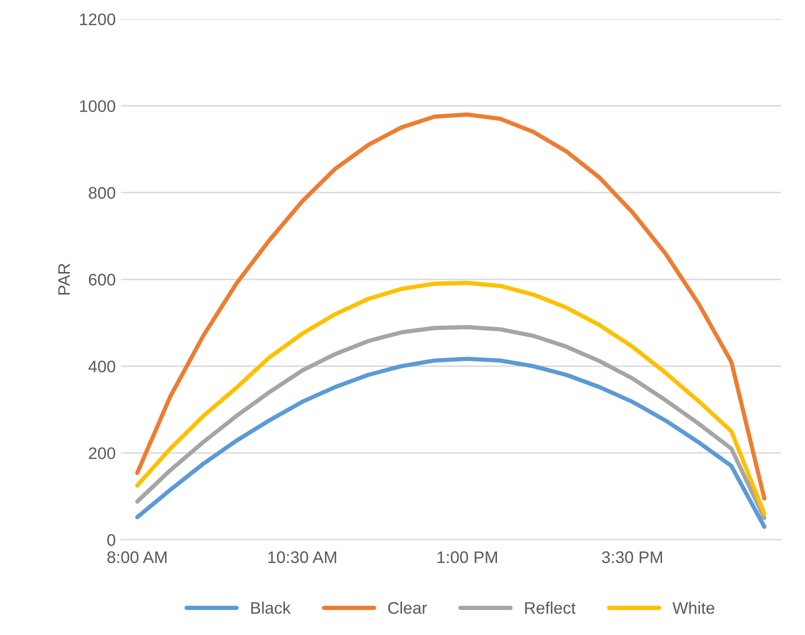  What do you see at coordinates (467, 557) in the screenshot?
I see `x-tick-label: 1:00 PM` at bounding box center [467, 557].